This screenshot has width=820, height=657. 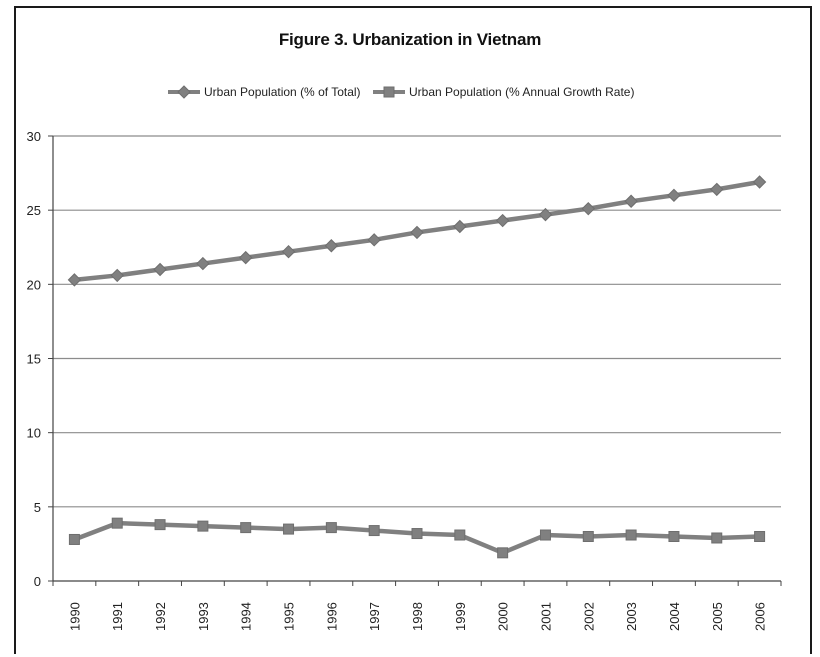 I want to click on legend-item-1: Urban Population (% of Total), so click(x=264, y=92).